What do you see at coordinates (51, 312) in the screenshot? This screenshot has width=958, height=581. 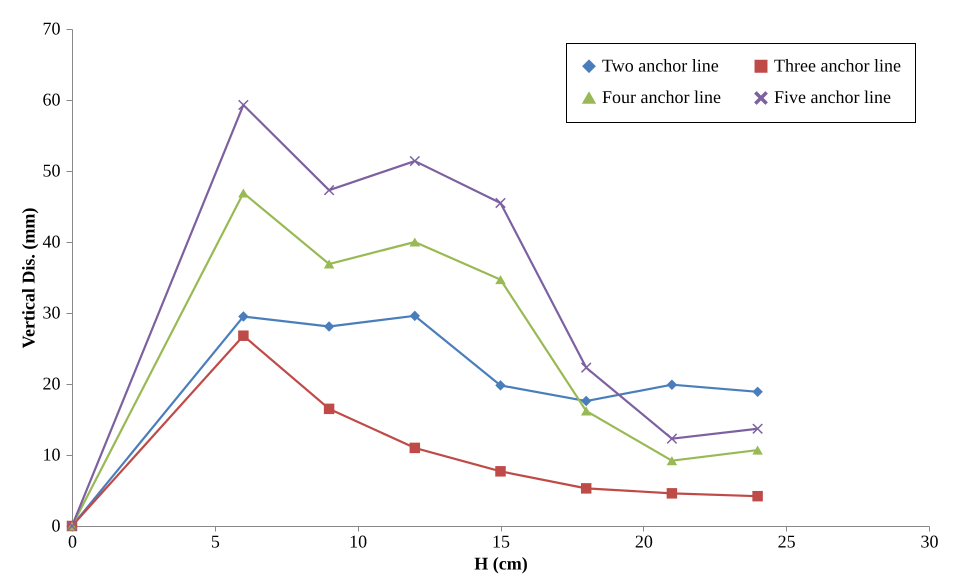 I see `y-tick-label: 30` at bounding box center [51, 312].